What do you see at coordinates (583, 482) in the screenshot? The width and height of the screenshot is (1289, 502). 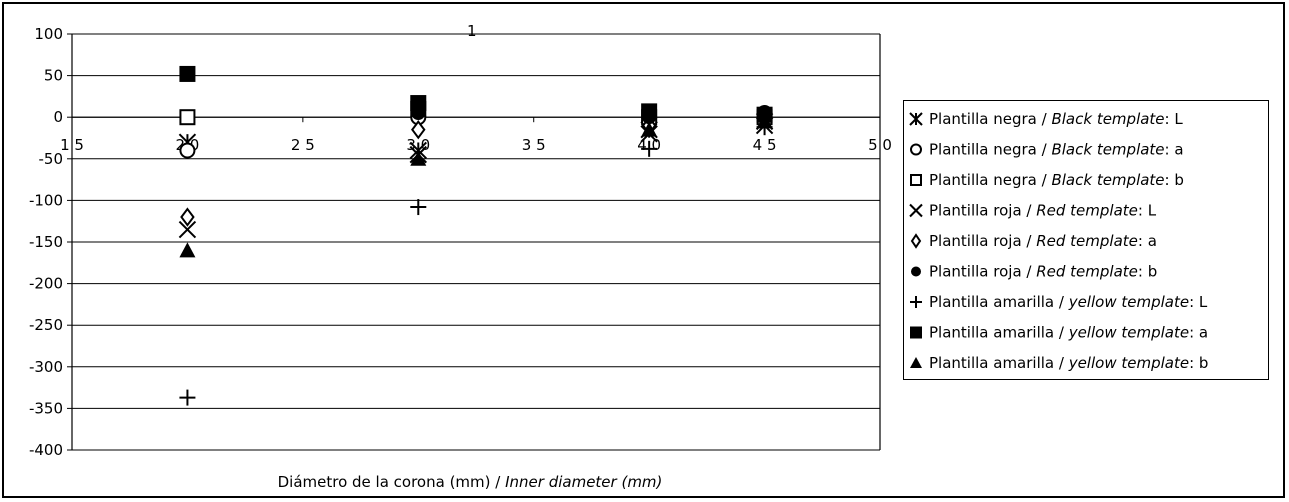 I see `x-axis-label-italic: Inner diameter (mm)` at bounding box center [583, 482].